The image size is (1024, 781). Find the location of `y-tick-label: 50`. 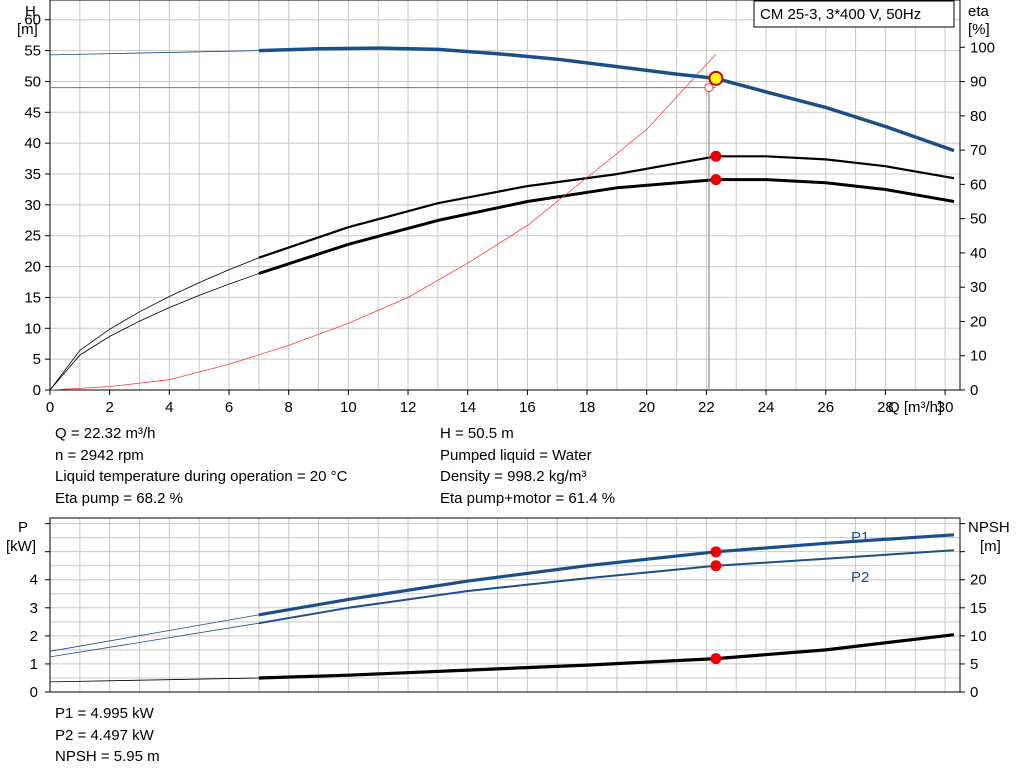

y-tick-label: 50 is located at coordinates (32, 81).